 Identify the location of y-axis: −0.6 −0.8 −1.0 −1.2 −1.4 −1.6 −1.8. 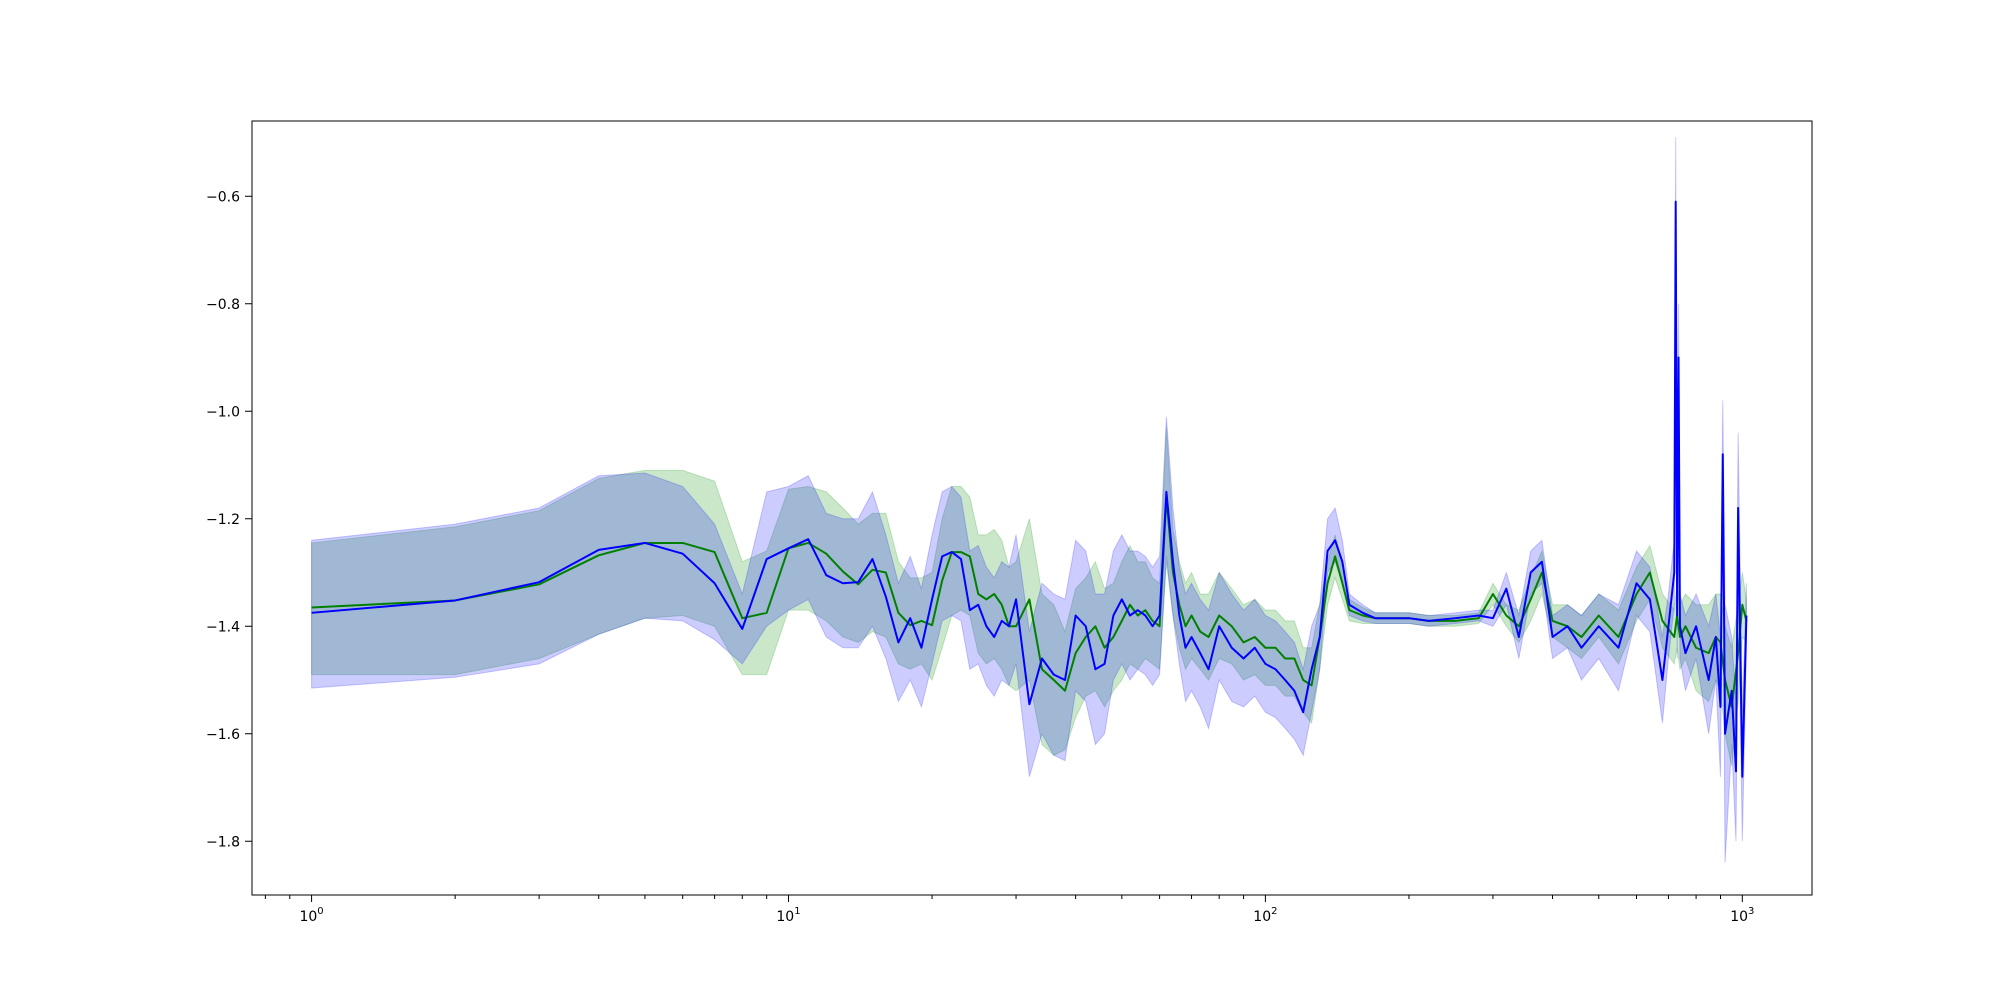
(229, 519).